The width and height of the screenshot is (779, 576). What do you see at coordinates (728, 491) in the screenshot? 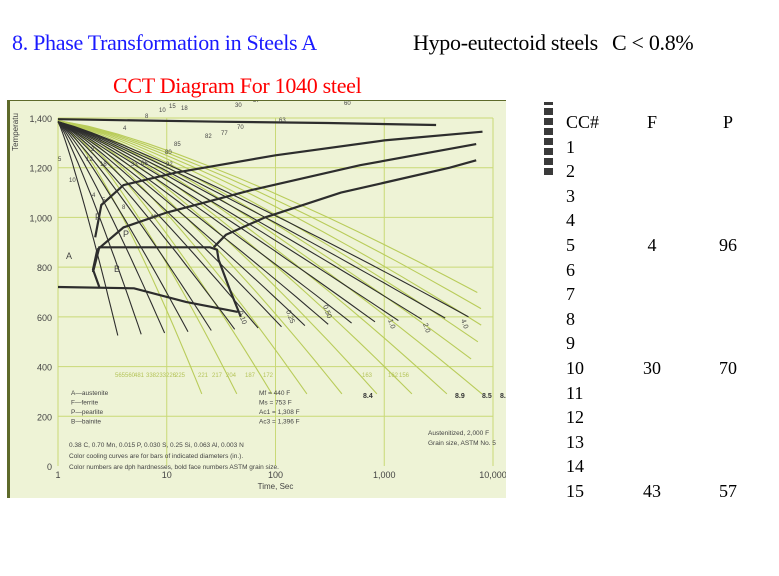
I see `pearlite-percent: 57` at bounding box center [728, 491].